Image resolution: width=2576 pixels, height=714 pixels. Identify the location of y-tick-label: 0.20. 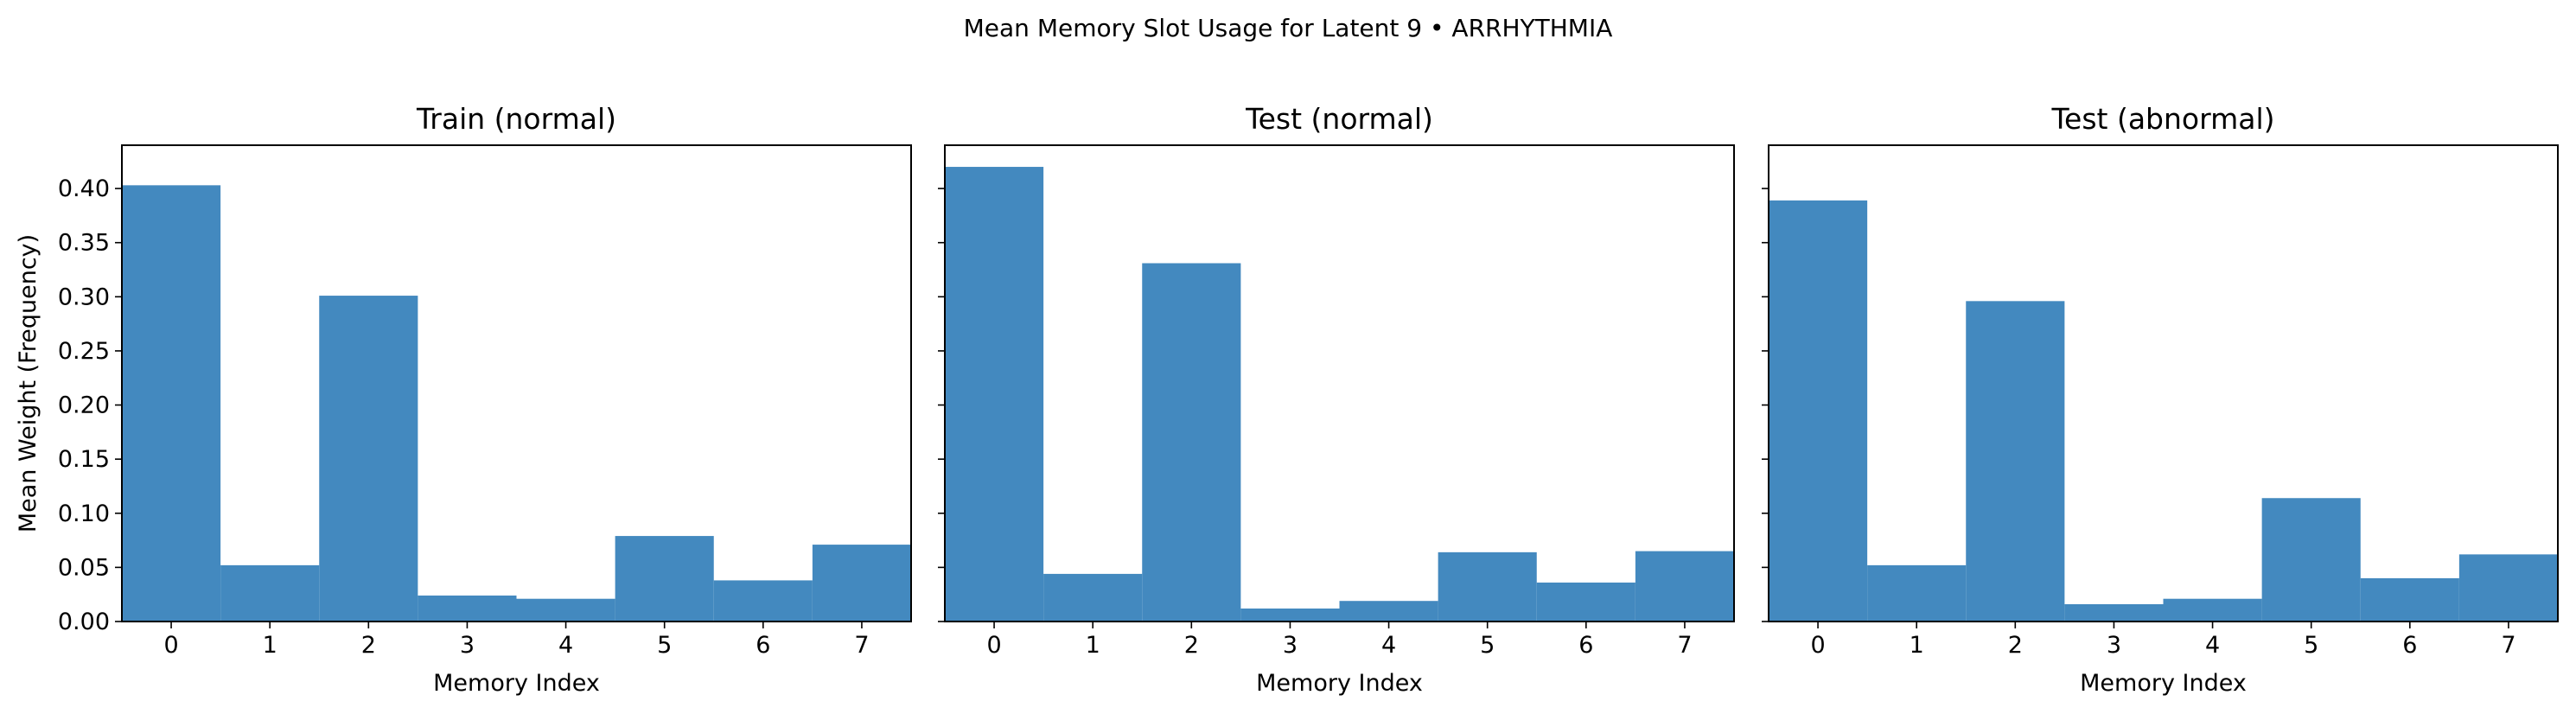
(84, 406).